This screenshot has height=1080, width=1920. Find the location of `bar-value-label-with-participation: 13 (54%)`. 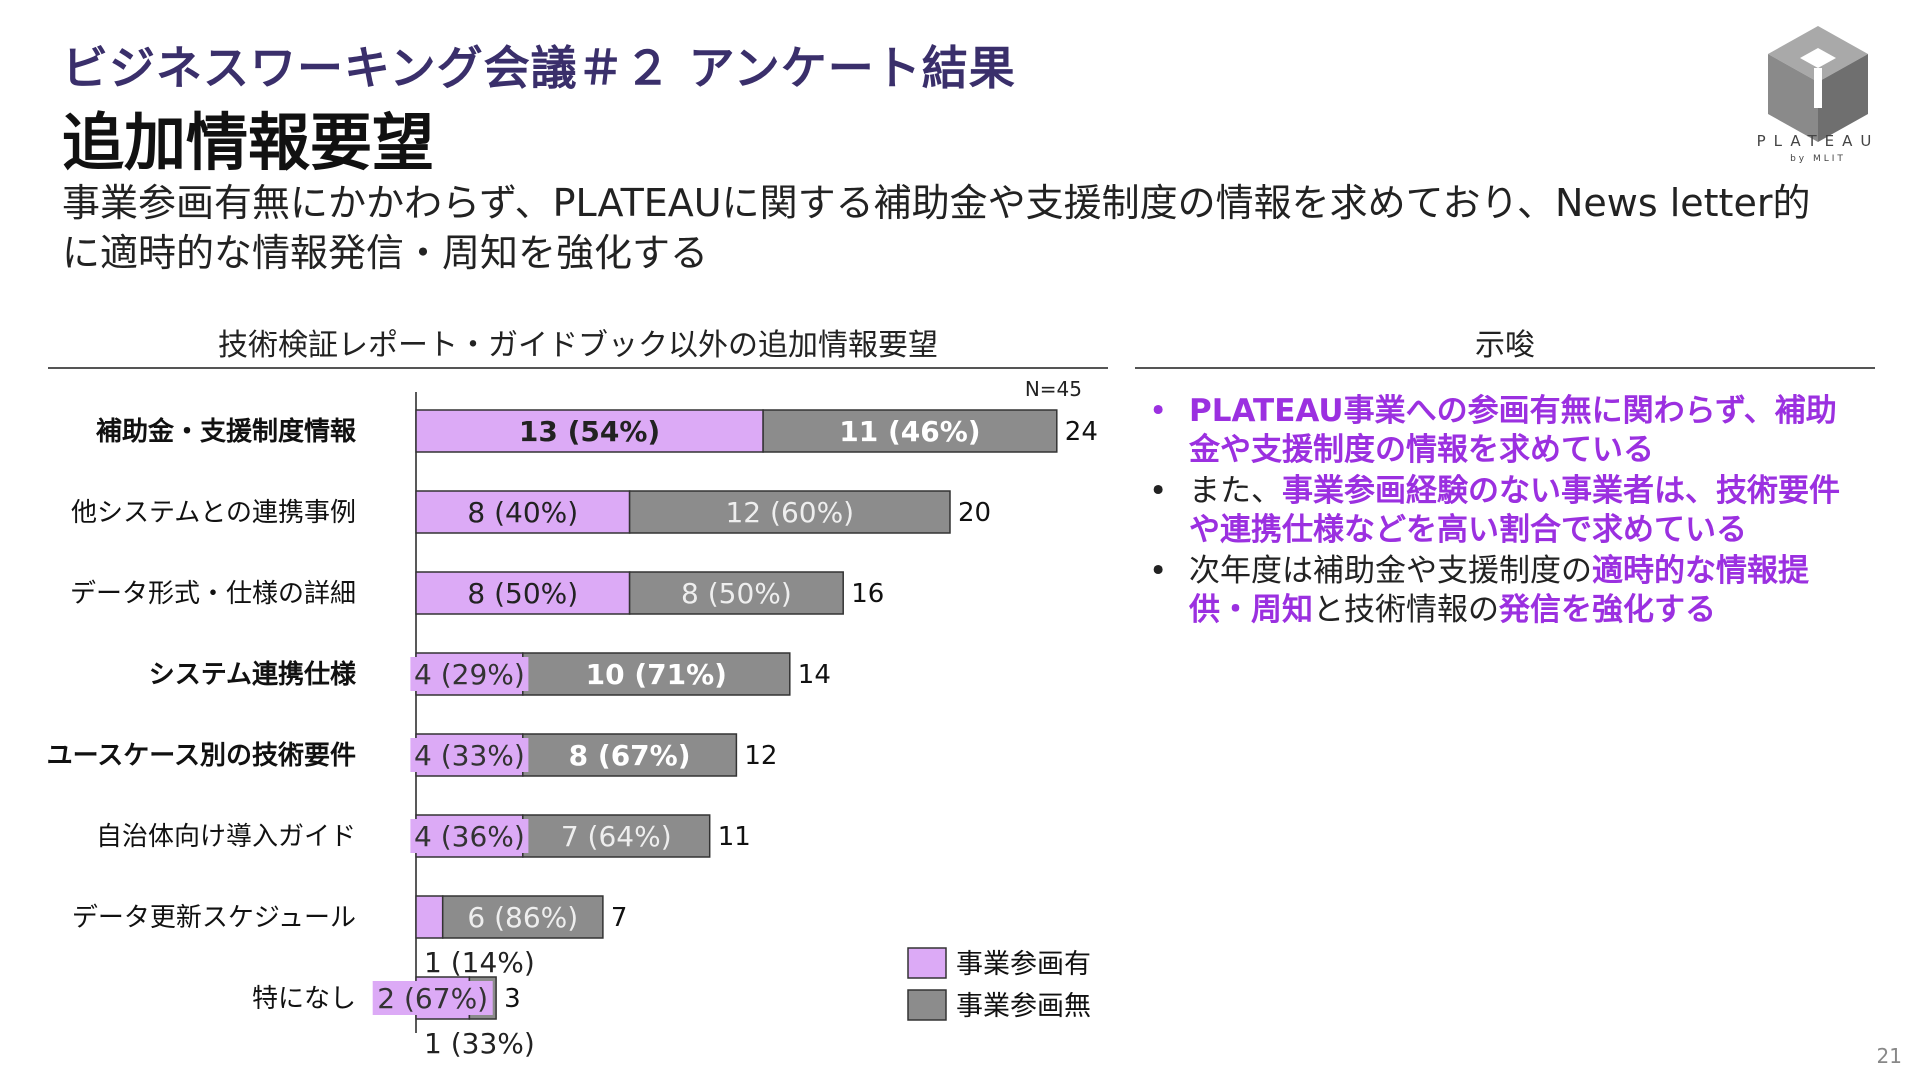

bar-value-label-with-participation: 13 (54%) is located at coordinates (589, 431).